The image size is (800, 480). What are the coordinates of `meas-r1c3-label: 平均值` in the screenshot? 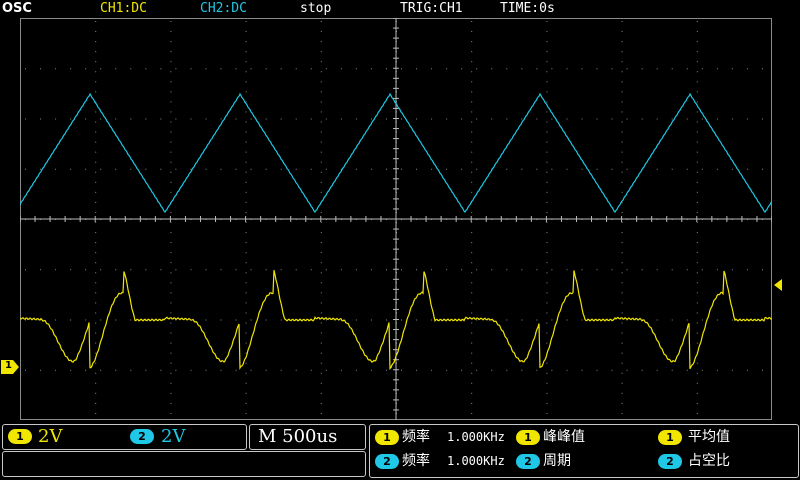 It's located at (709, 437).